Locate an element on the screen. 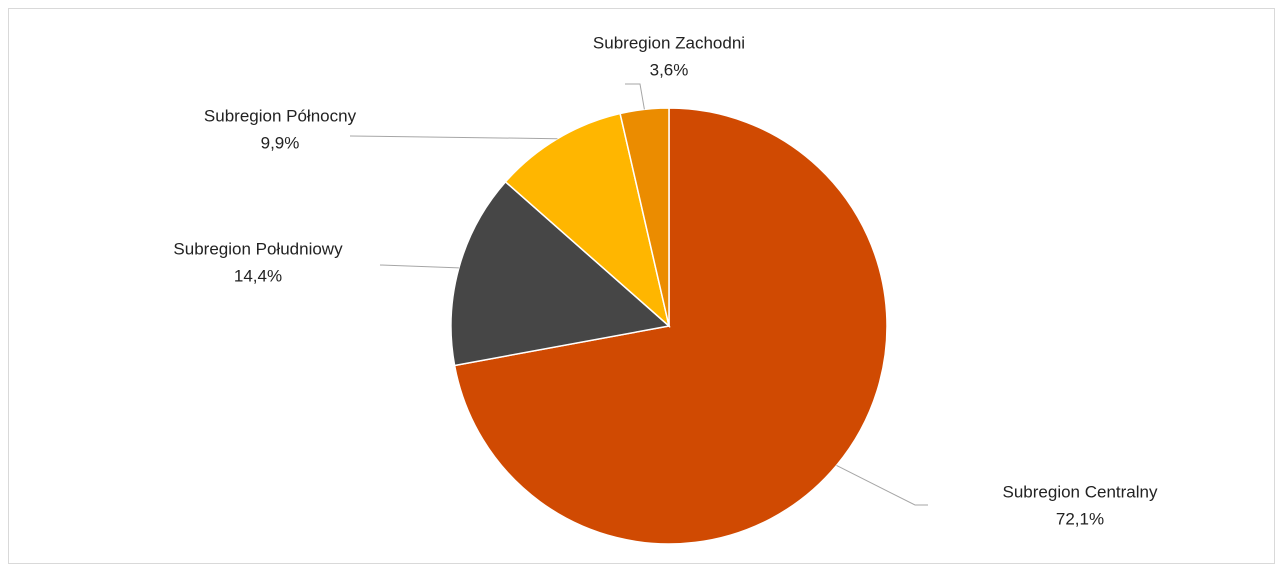 The image size is (1283, 571). value-label: 72,1% is located at coordinates (1080, 518).